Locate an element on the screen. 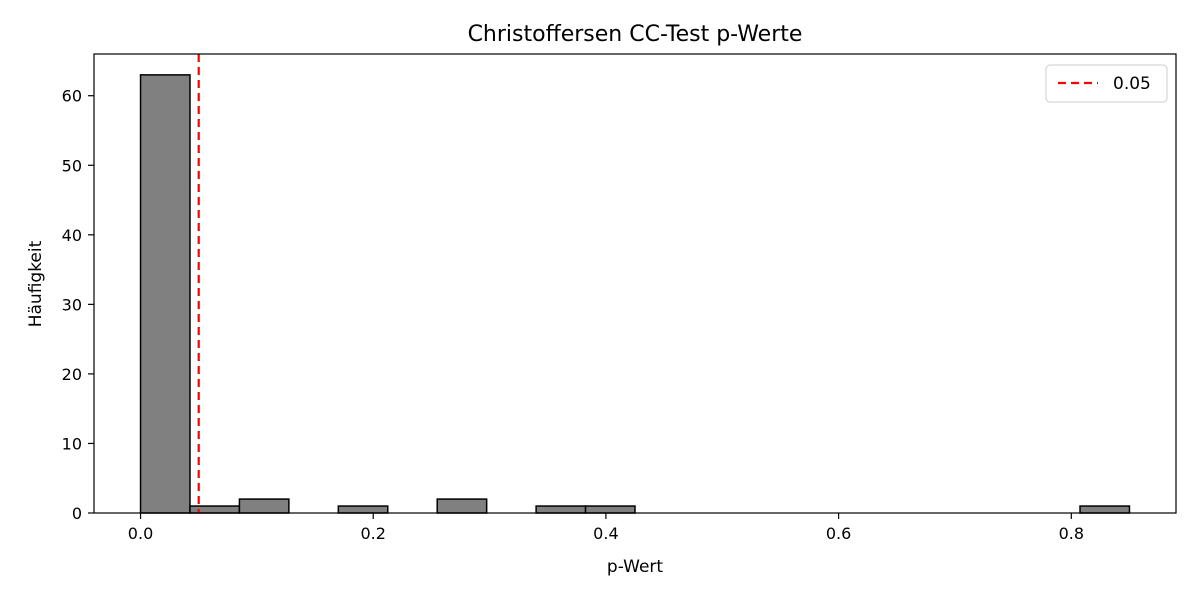  legend-box is located at coordinates (1106, 83).